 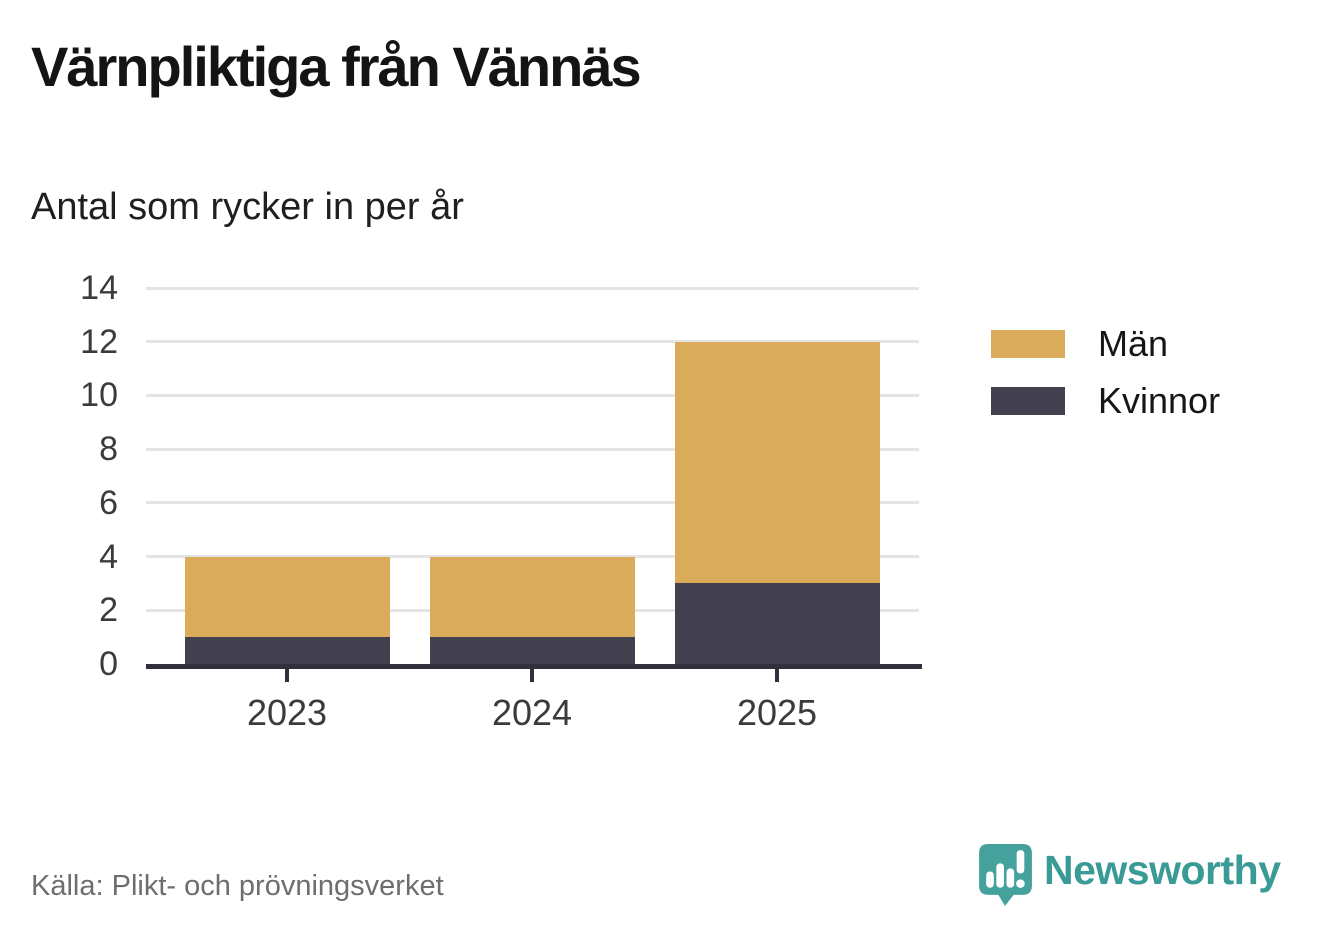 What do you see at coordinates (1028, 344) in the screenshot?
I see `legend-swatch-män` at bounding box center [1028, 344].